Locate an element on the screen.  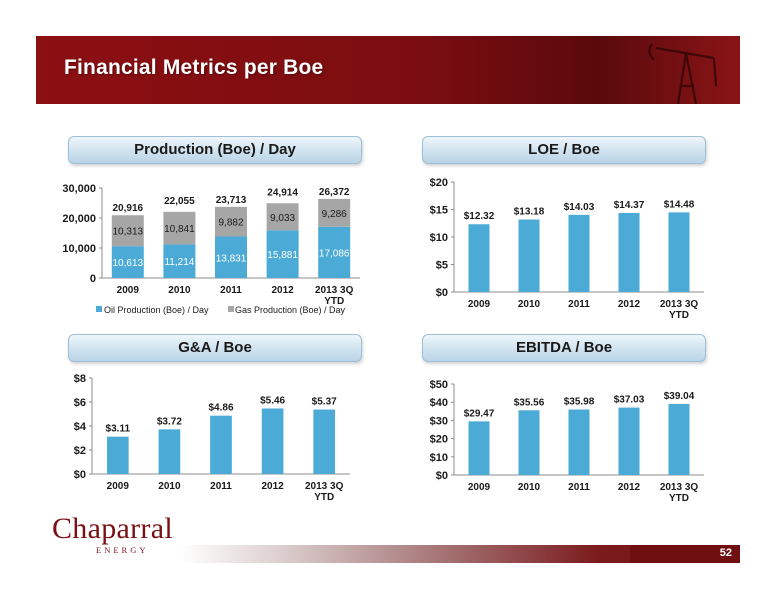
page-number: 52 is located at coordinates (725, 553).